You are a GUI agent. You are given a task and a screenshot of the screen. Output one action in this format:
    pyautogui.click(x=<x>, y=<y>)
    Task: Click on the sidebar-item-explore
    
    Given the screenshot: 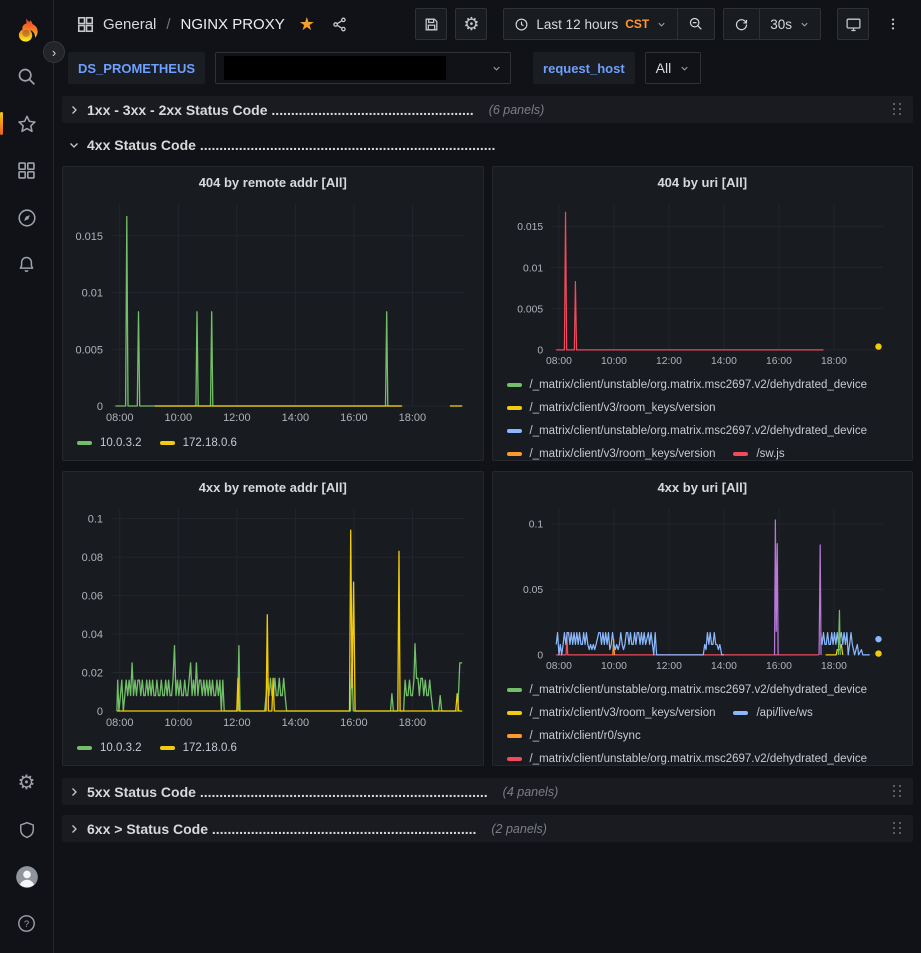 What is the action you would take?
    pyautogui.click(x=26, y=217)
    